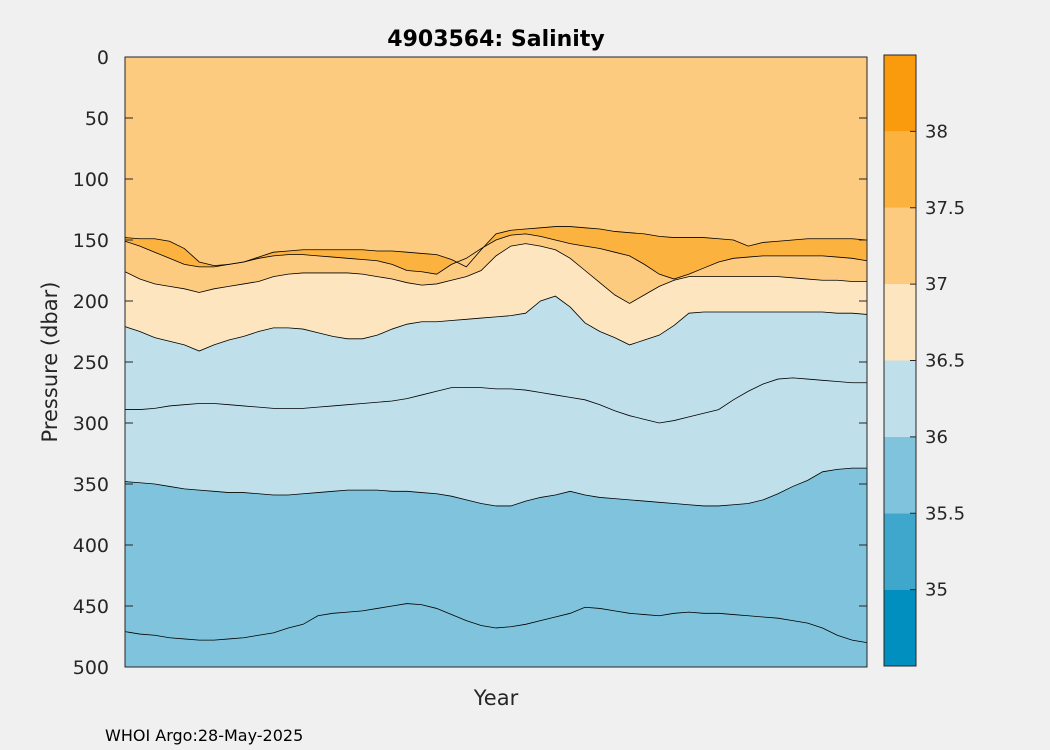 This screenshot has width=1050, height=750. Describe the element at coordinates (495, 39) in the screenshot. I see `chart-title: 4903564: Salinity` at that location.